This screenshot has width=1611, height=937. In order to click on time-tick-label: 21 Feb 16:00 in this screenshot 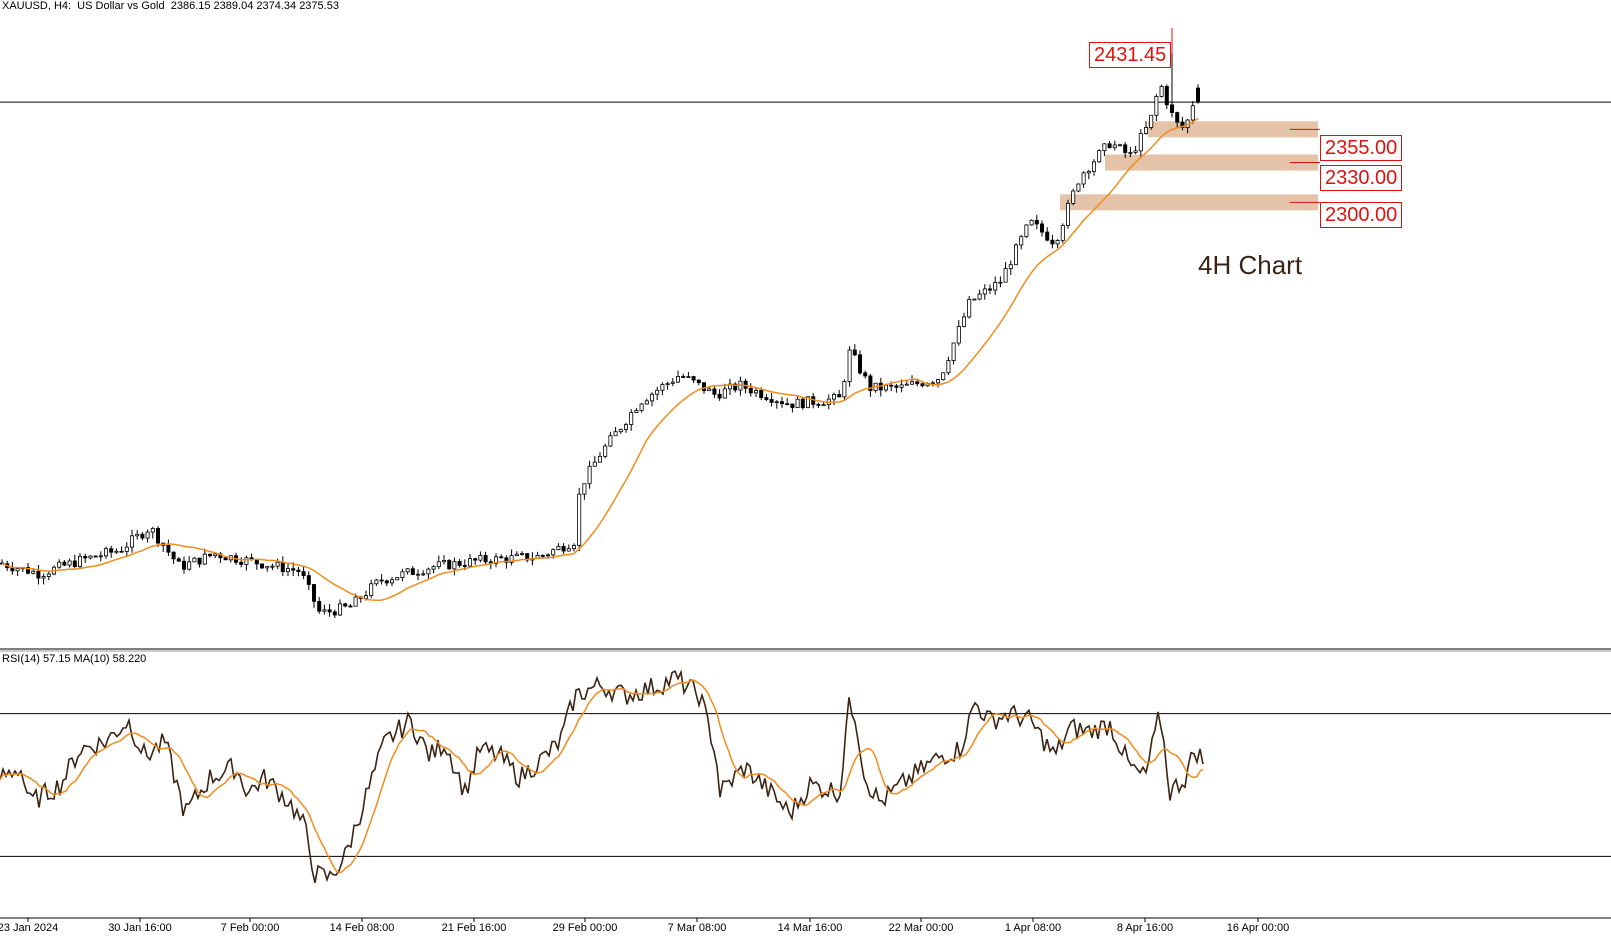, I will do `click(474, 928)`.